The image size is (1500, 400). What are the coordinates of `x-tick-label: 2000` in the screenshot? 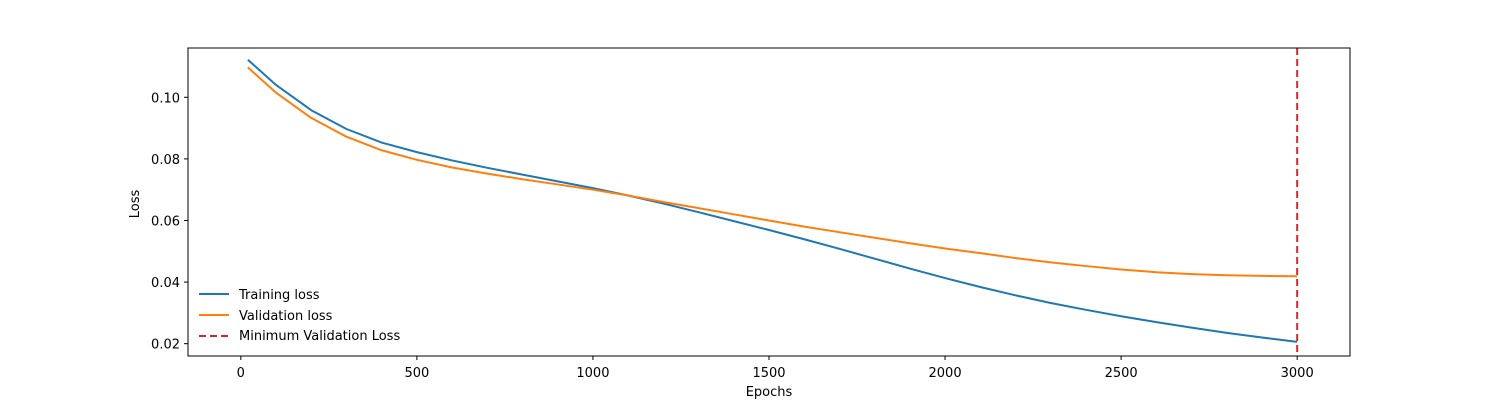 It's located at (945, 373).